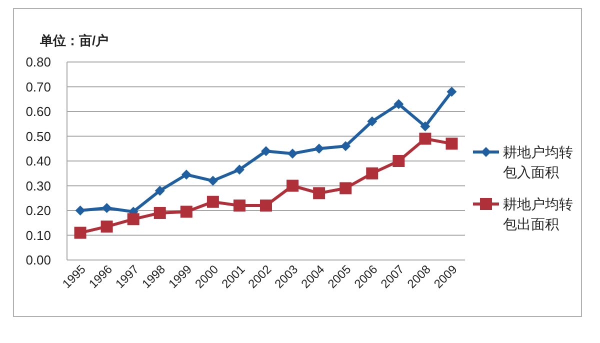  I want to click on y-tick-label: 0.40, so click(38, 161).